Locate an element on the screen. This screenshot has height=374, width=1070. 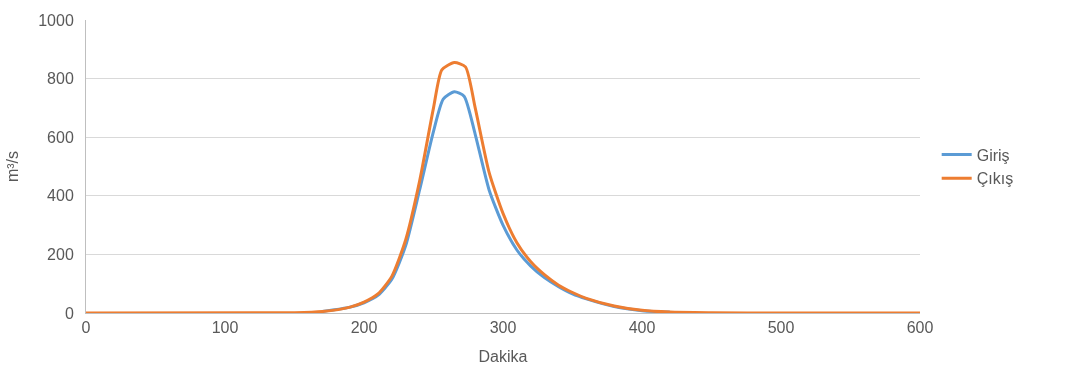
legend-label: Giriş is located at coordinates (993, 155).